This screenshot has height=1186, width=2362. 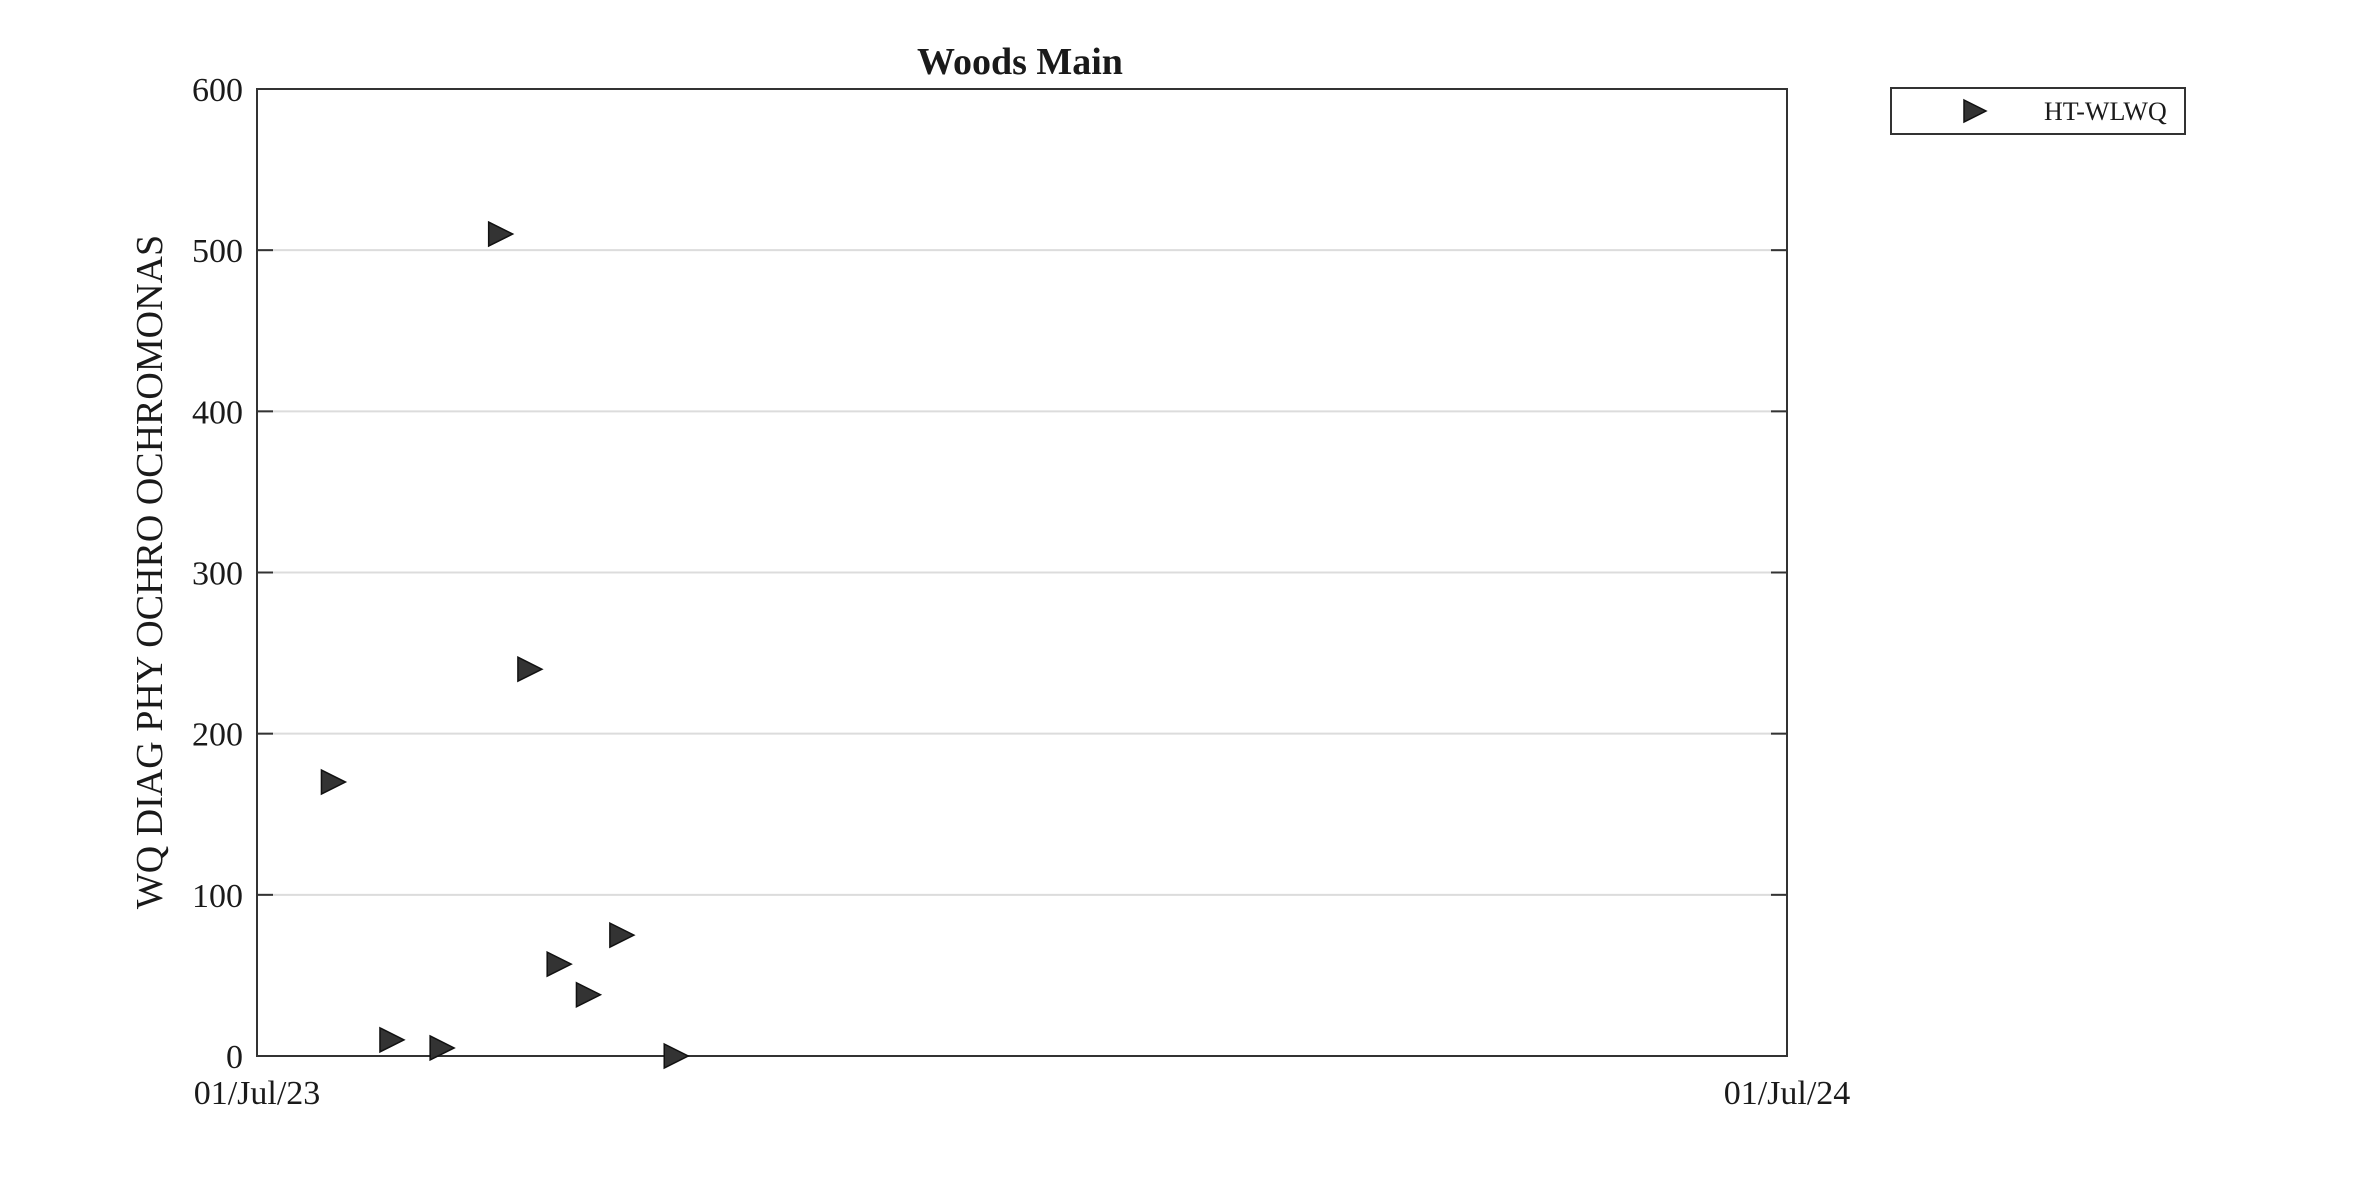 What do you see at coordinates (1020, 62) in the screenshot?
I see `chart-title: Woods Main` at bounding box center [1020, 62].